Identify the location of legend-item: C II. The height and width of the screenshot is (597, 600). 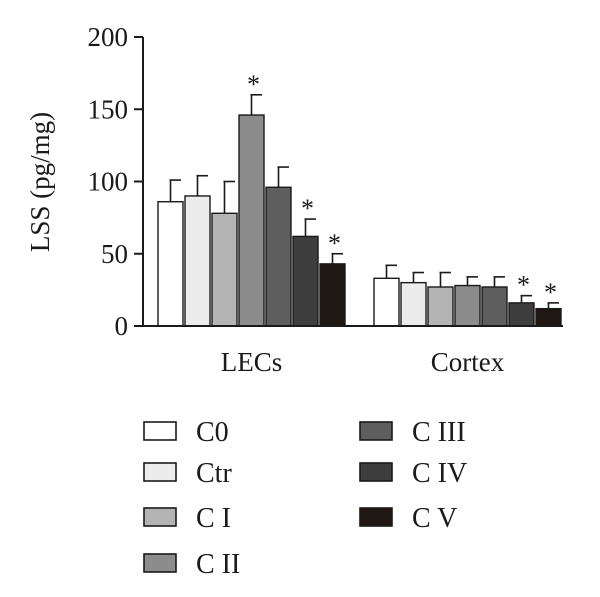
(191, 564).